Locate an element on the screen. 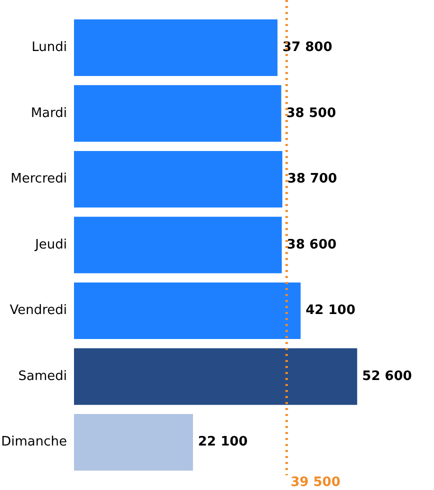  data-label: 37 800 is located at coordinates (307, 48).